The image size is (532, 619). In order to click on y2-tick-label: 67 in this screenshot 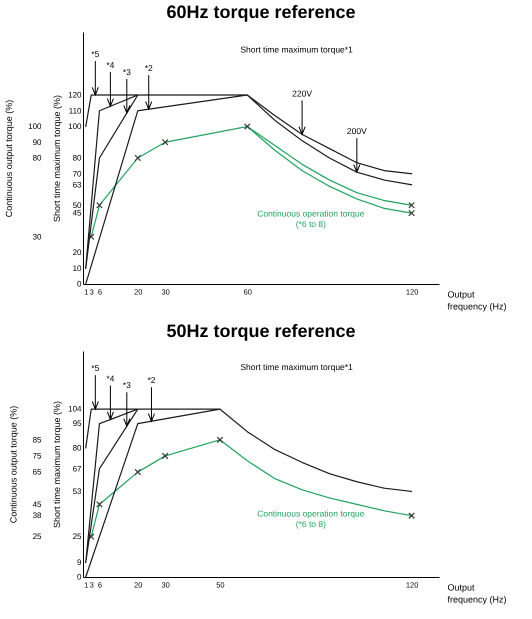, I will do `click(77, 469)`.